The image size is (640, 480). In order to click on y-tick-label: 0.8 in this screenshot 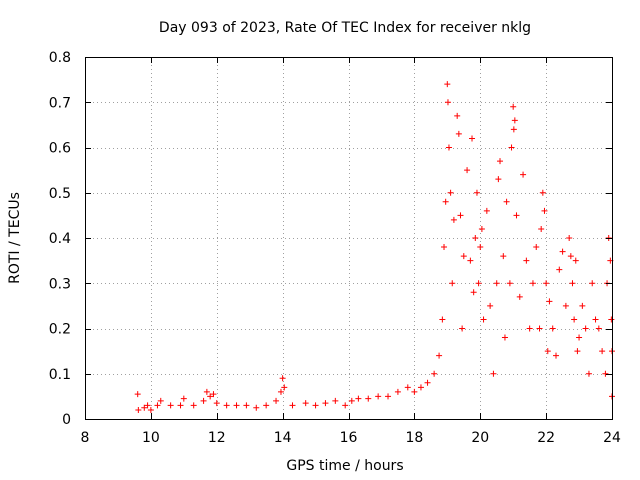, I will do `click(60, 58)`.